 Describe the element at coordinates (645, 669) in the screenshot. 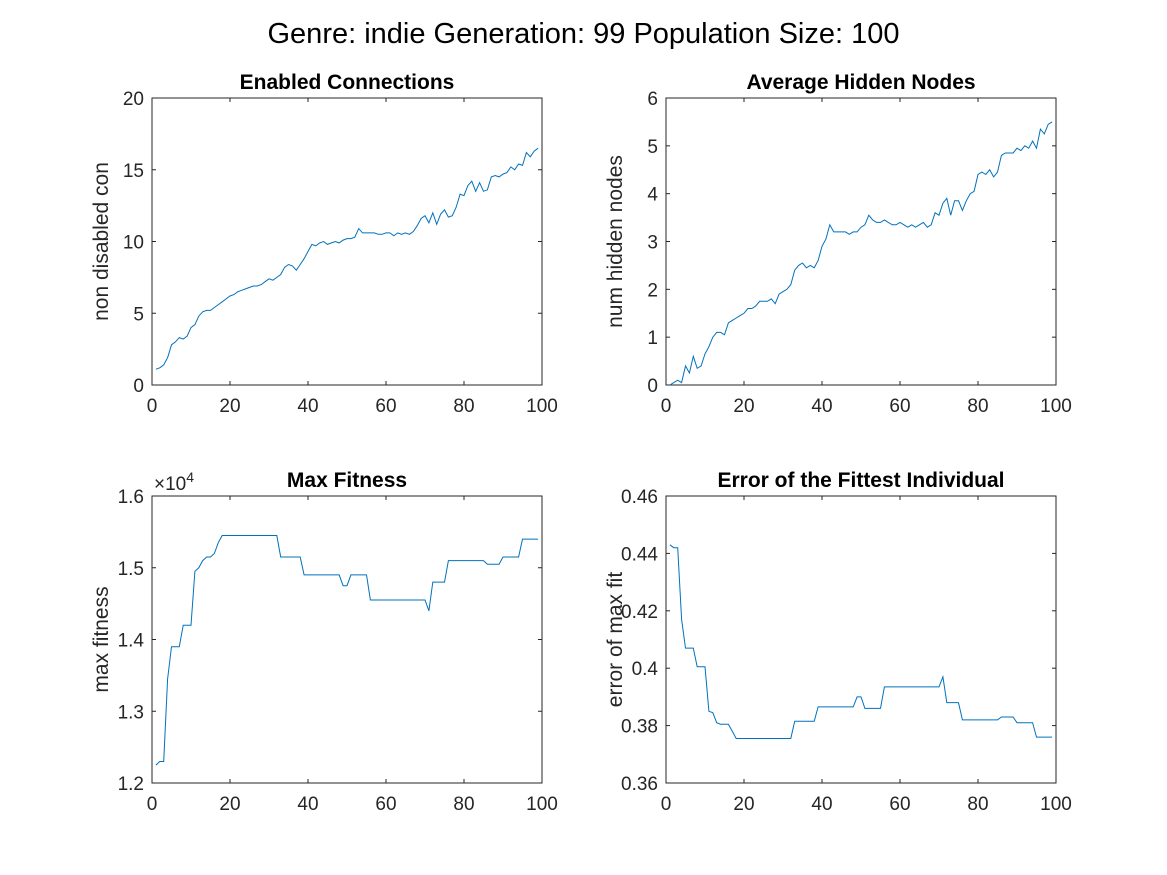

I see `y-tick-label: 0.4` at that location.